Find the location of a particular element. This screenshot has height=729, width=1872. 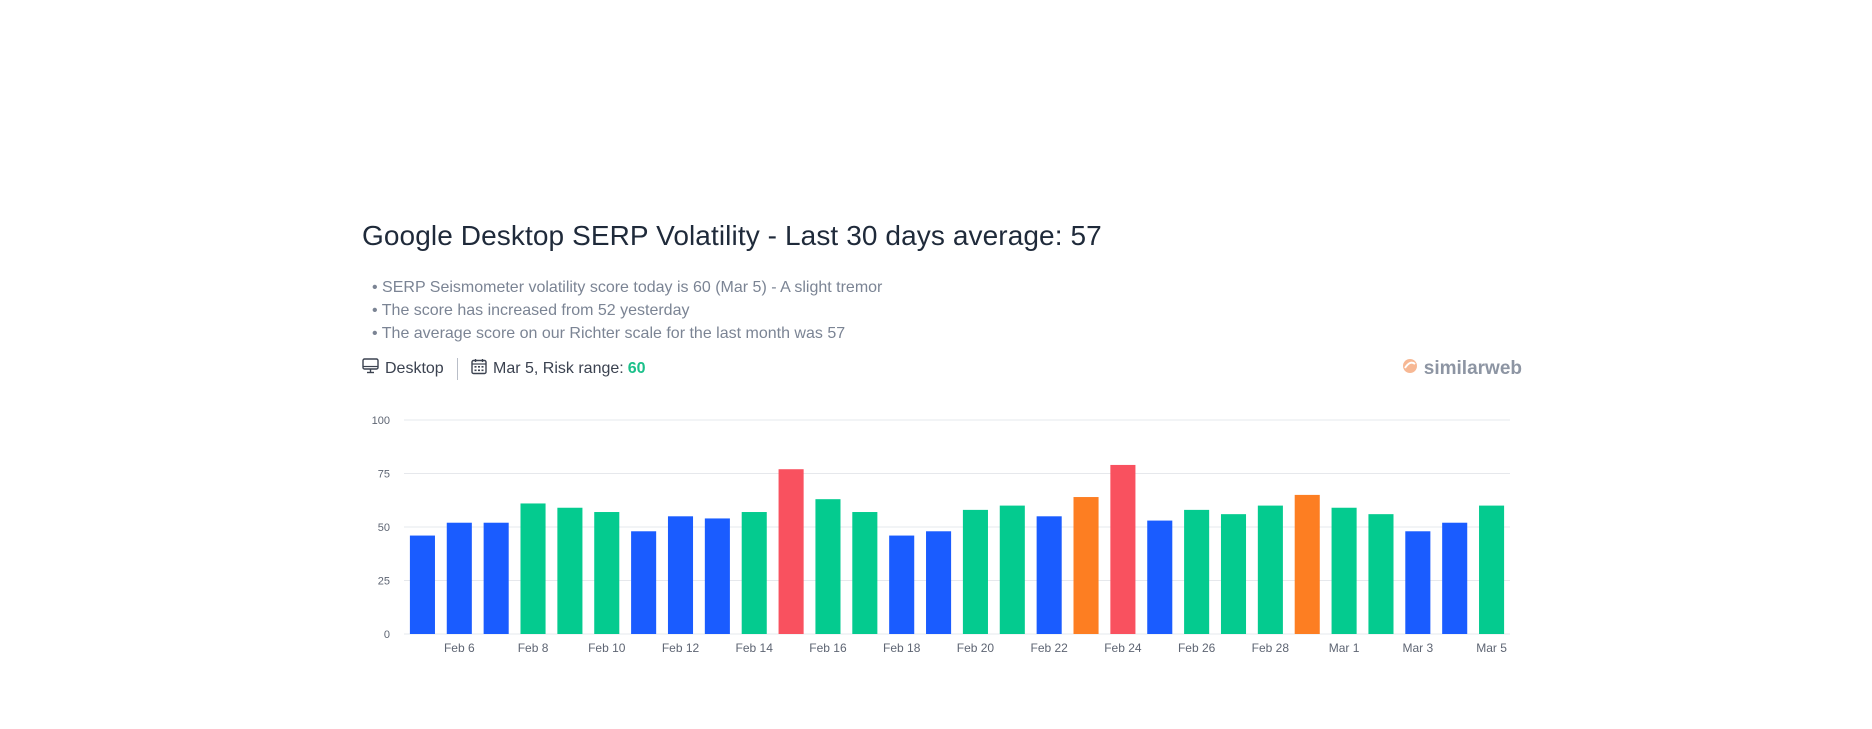

y-tick-label: 25 is located at coordinates (384, 582).